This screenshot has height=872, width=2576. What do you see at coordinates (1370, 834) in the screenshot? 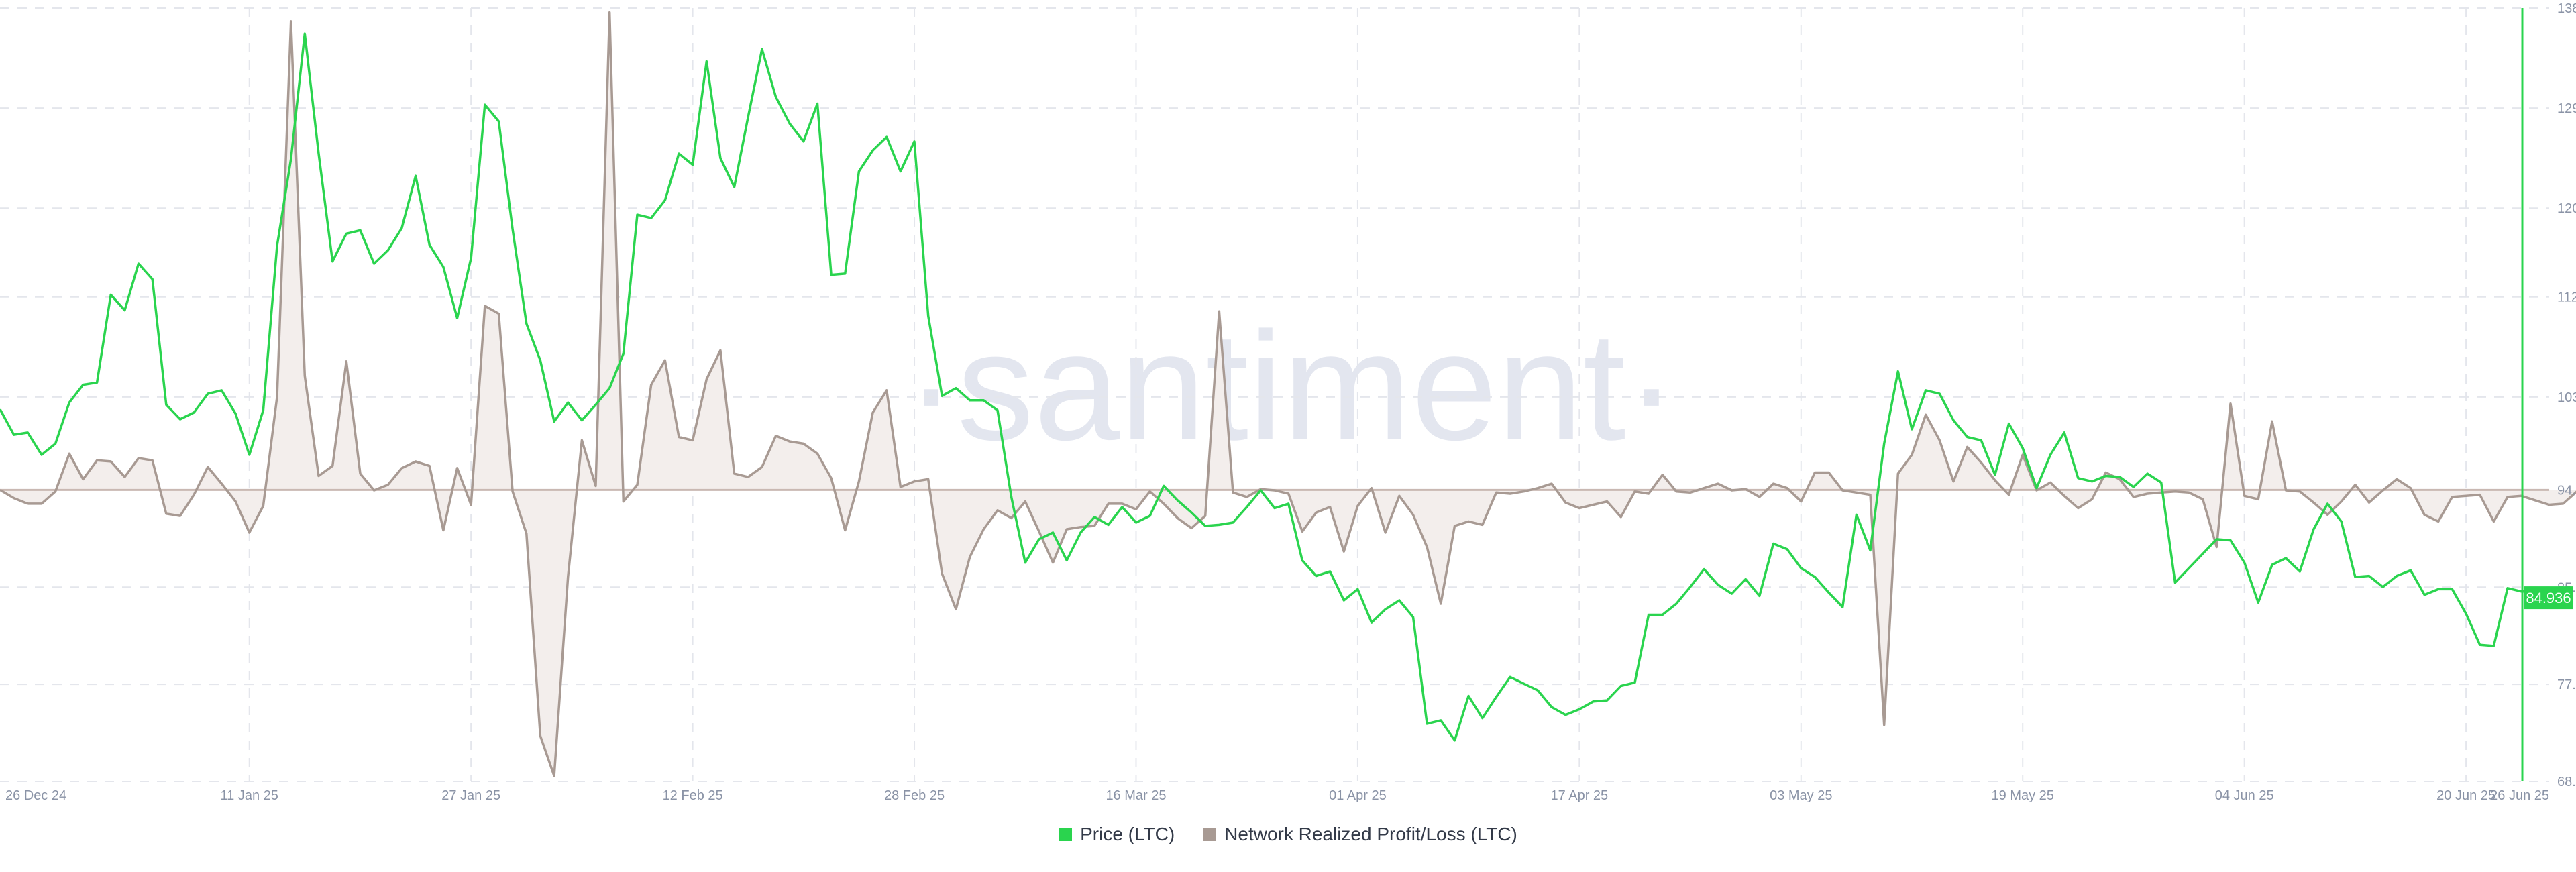
I see `legend-label-pnl: Network Realized Profit/Loss (LTC)` at bounding box center [1370, 834].